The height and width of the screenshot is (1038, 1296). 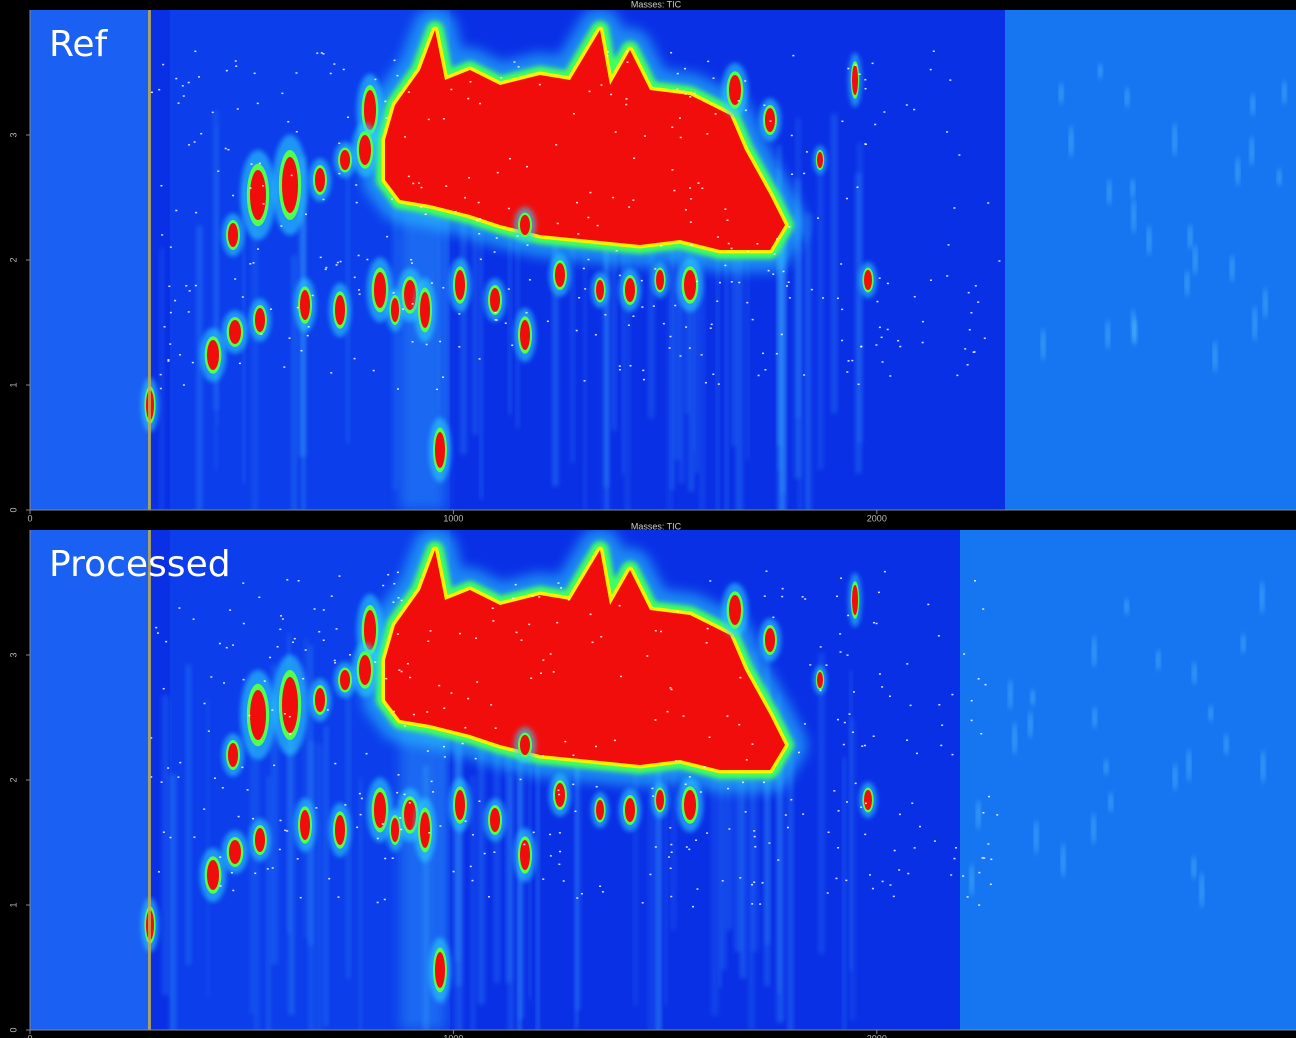 I want to click on y-tick-label: 1, so click(x=13, y=384).